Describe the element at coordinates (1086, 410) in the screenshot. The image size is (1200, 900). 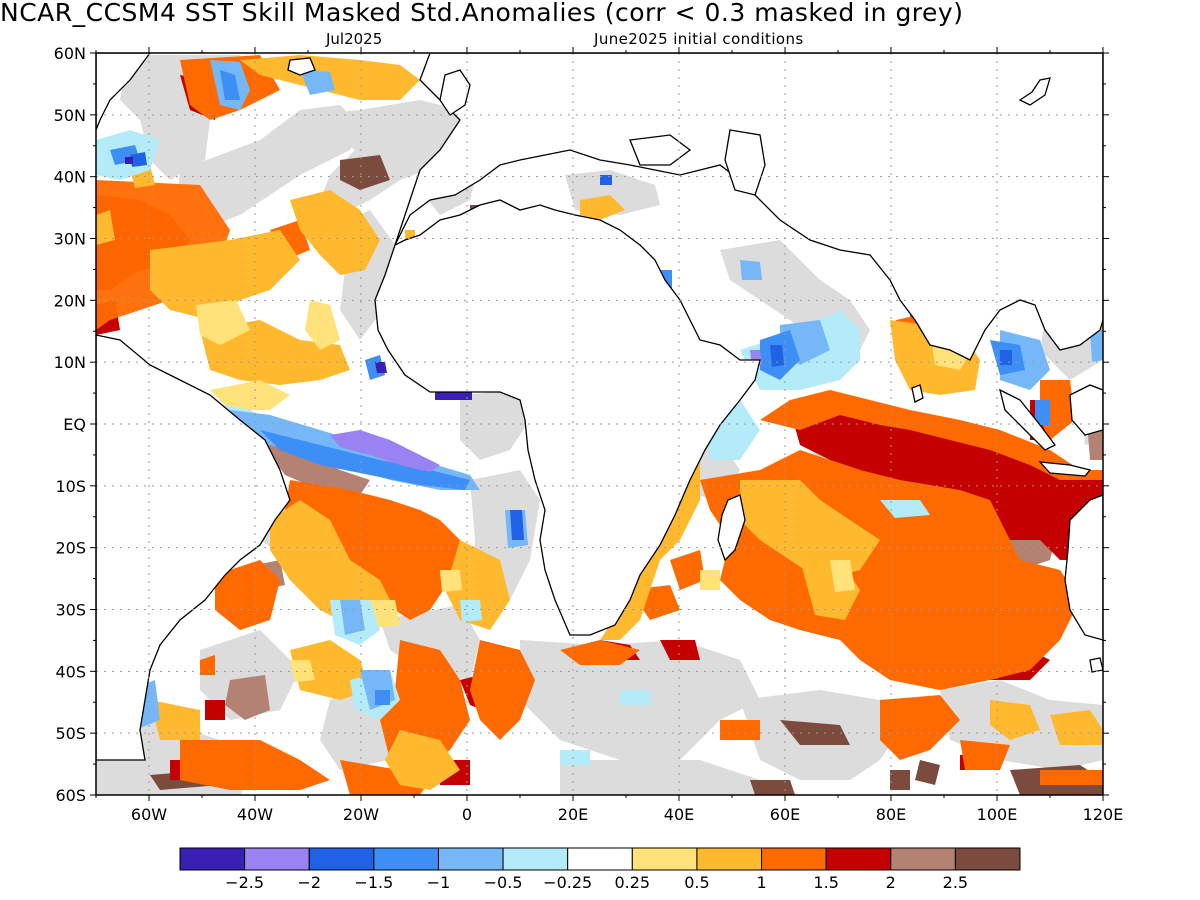
I see `borneo-coast` at that location.